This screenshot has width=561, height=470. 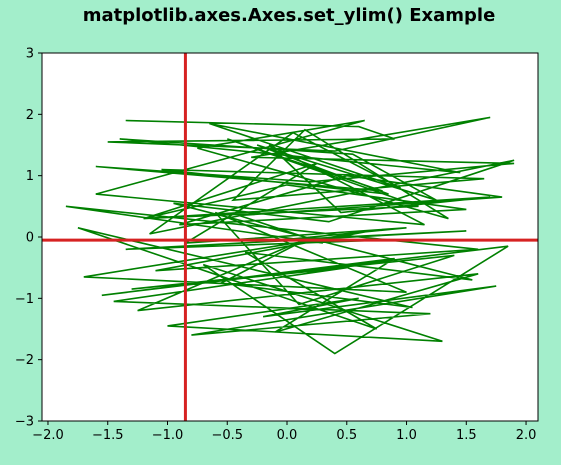 What do you see at coordinates (108, 435) in the screenshot?
I see `x-tick-label: −1.5` at bounding box center [108, 435].